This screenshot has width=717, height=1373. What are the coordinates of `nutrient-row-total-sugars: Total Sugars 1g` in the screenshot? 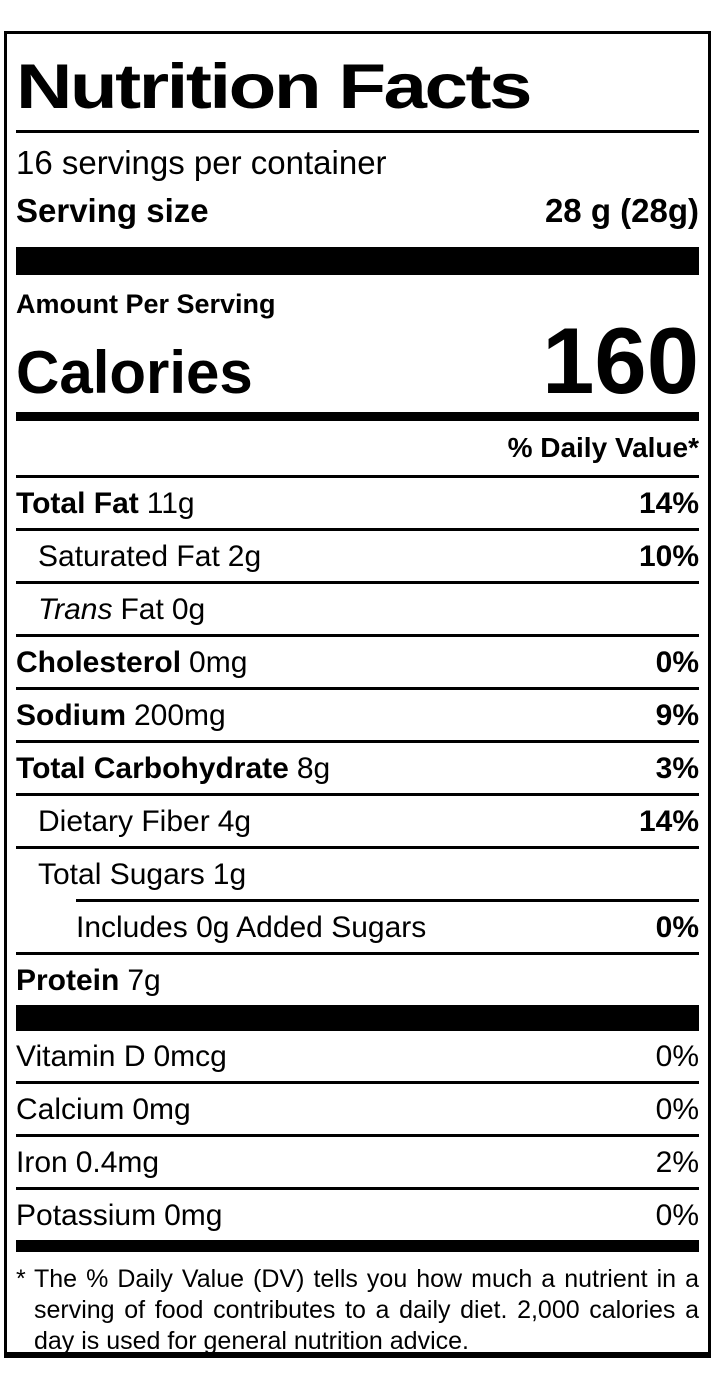 It's located at (357, 872).